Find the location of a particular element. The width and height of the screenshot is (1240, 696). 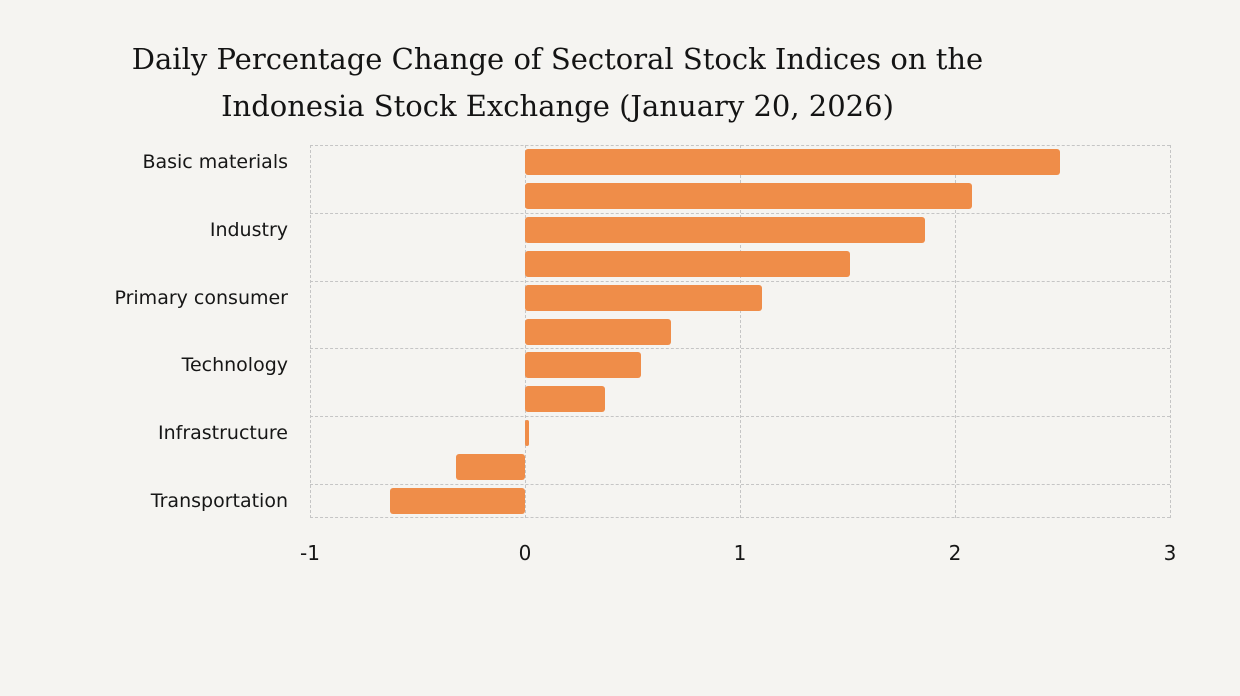

x-axis-tick-labels: -1 0 1 2 3 is located at coordinates (738, 556).